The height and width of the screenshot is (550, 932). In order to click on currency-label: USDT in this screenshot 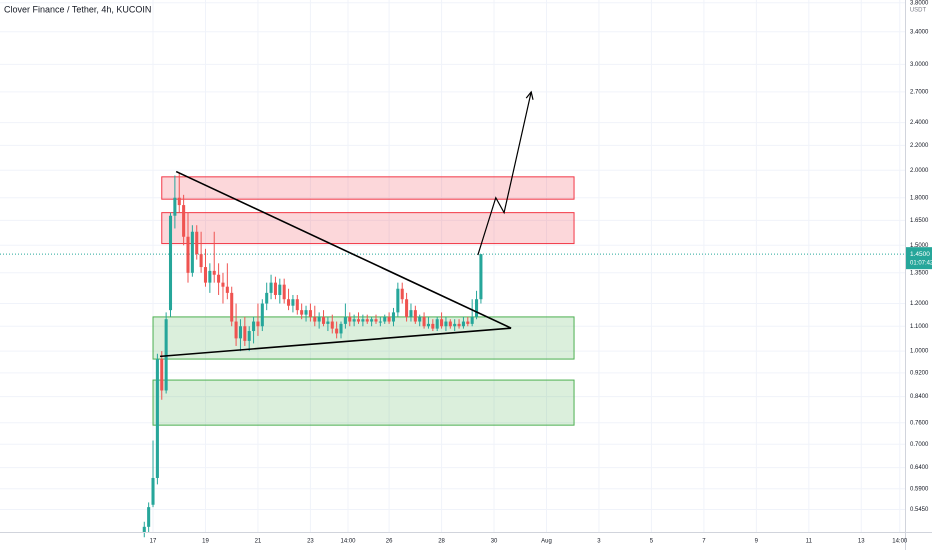, I will do `click(918, 11)`.